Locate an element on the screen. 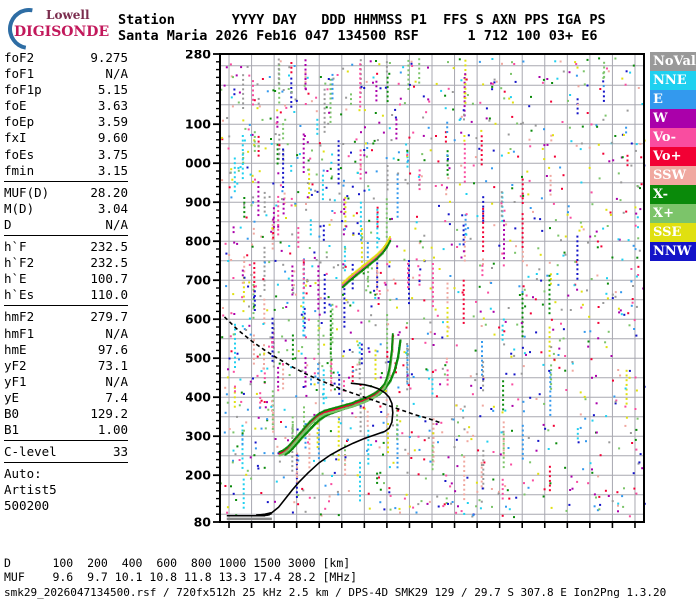 The image size is (700, 600). svg-text: 80 is located at coordinates (203, 522).